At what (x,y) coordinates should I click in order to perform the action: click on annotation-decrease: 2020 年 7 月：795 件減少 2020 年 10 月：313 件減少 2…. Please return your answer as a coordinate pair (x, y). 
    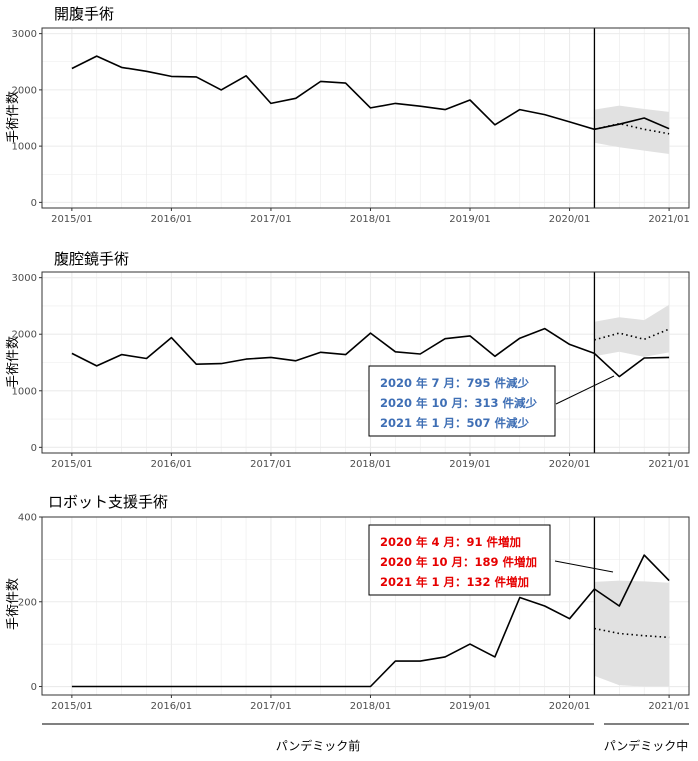
    Looking at the image, I should click on (491, 401).